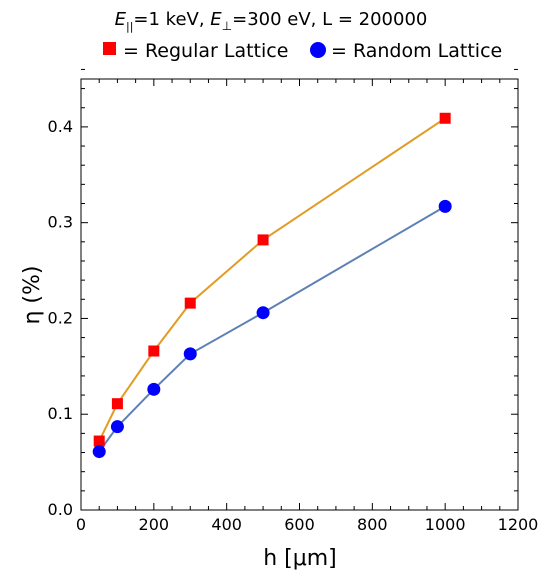 The width and height of the screenshot is (542, 572). Describe the element at coordinates (300, 558) in the screenshot. I see `x-axis-label: h [μm]` at that location.